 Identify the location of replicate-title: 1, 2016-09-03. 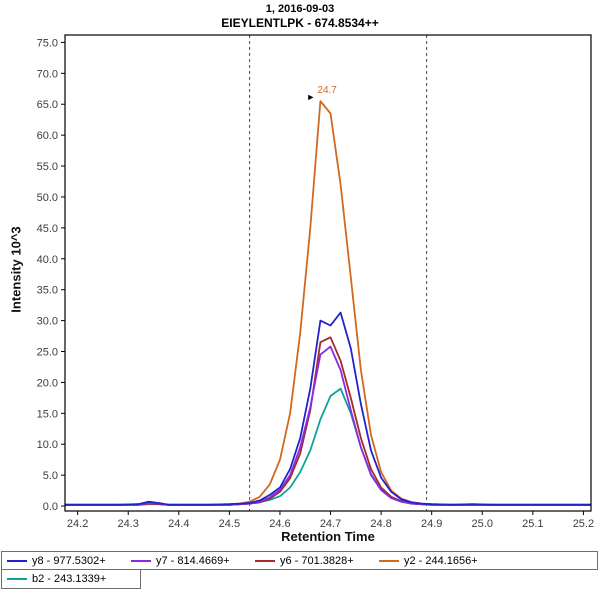
(300, 9).